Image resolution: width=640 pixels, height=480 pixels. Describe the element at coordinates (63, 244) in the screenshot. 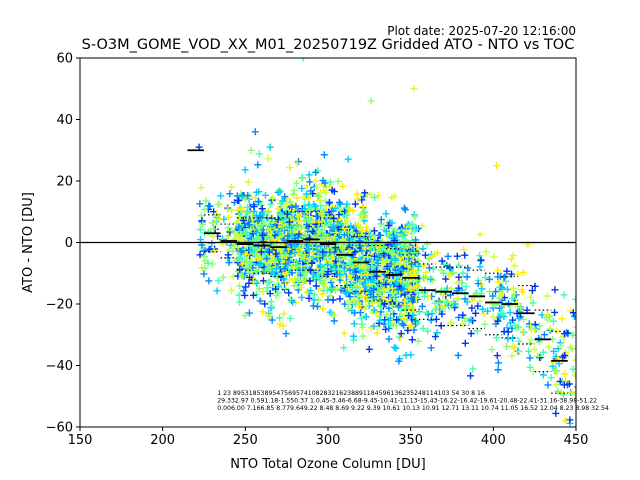

I see `y-axis-ticks: −60 −40 −20 0 20 40 60` at that location.